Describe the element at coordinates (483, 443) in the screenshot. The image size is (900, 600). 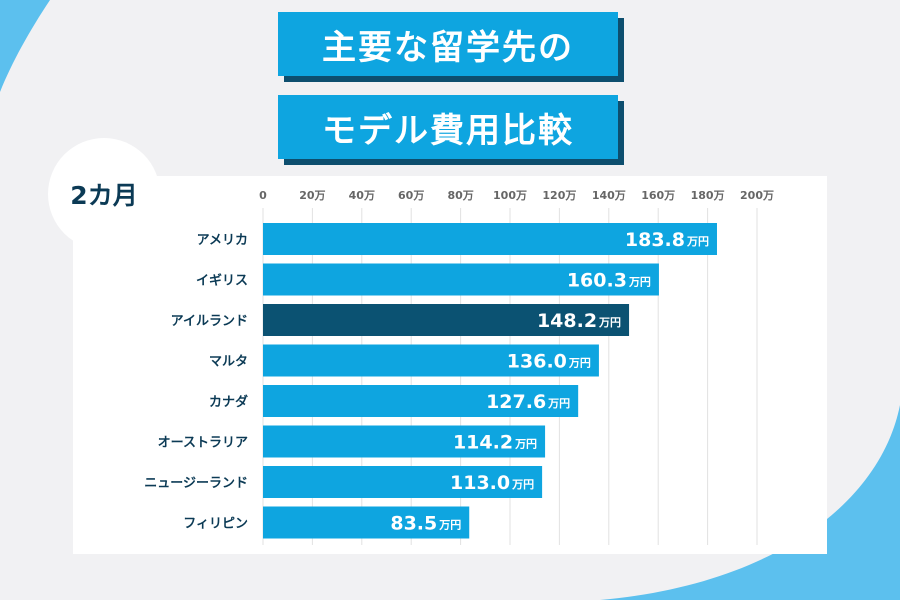
I see `value-label: 114.2` at that location.